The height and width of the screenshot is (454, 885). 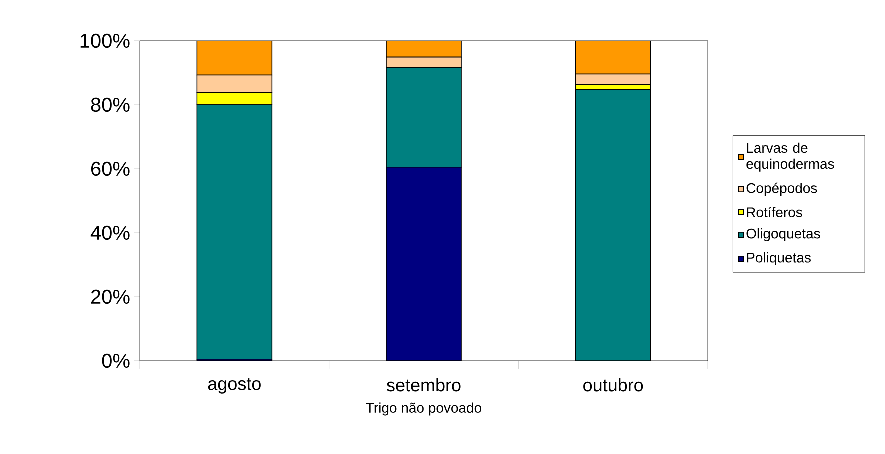 I want to click on legend-label: Larvas de equinodermas, so click(x=790, y=157).